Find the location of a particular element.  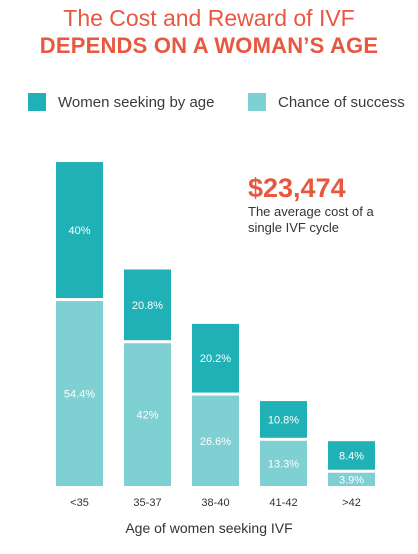

legend-swatch-seeking is located at coordinates (37, 102).